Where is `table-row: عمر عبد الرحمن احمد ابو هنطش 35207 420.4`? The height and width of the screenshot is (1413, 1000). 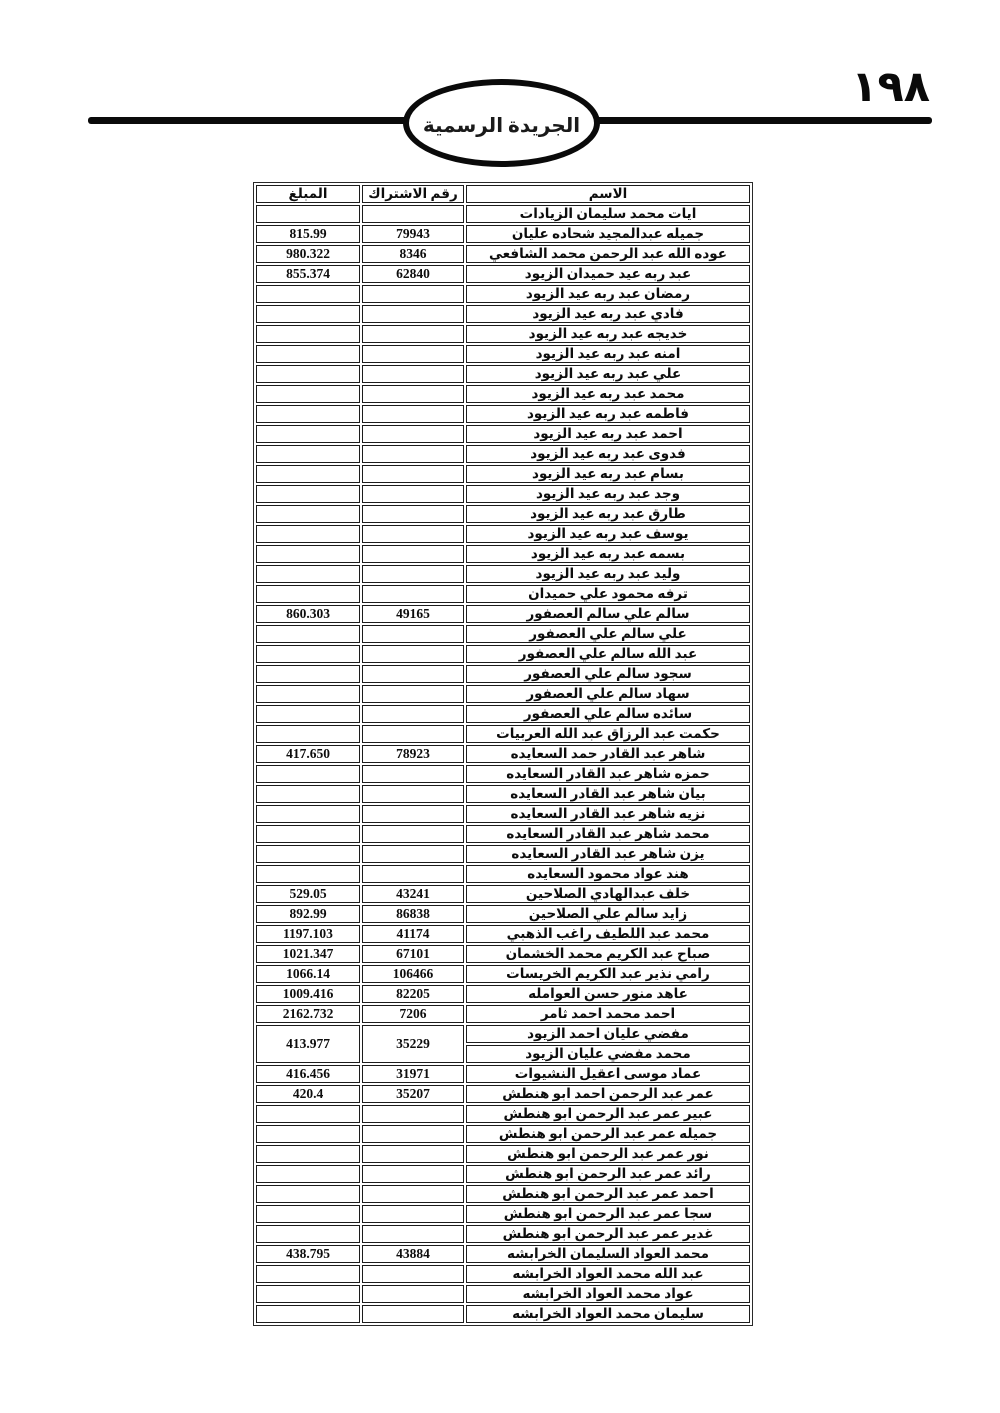
table-row: عمر عبد الرحمن احمد ابو هنطش 35207 420.4 is located at coordinates (503, 1094).